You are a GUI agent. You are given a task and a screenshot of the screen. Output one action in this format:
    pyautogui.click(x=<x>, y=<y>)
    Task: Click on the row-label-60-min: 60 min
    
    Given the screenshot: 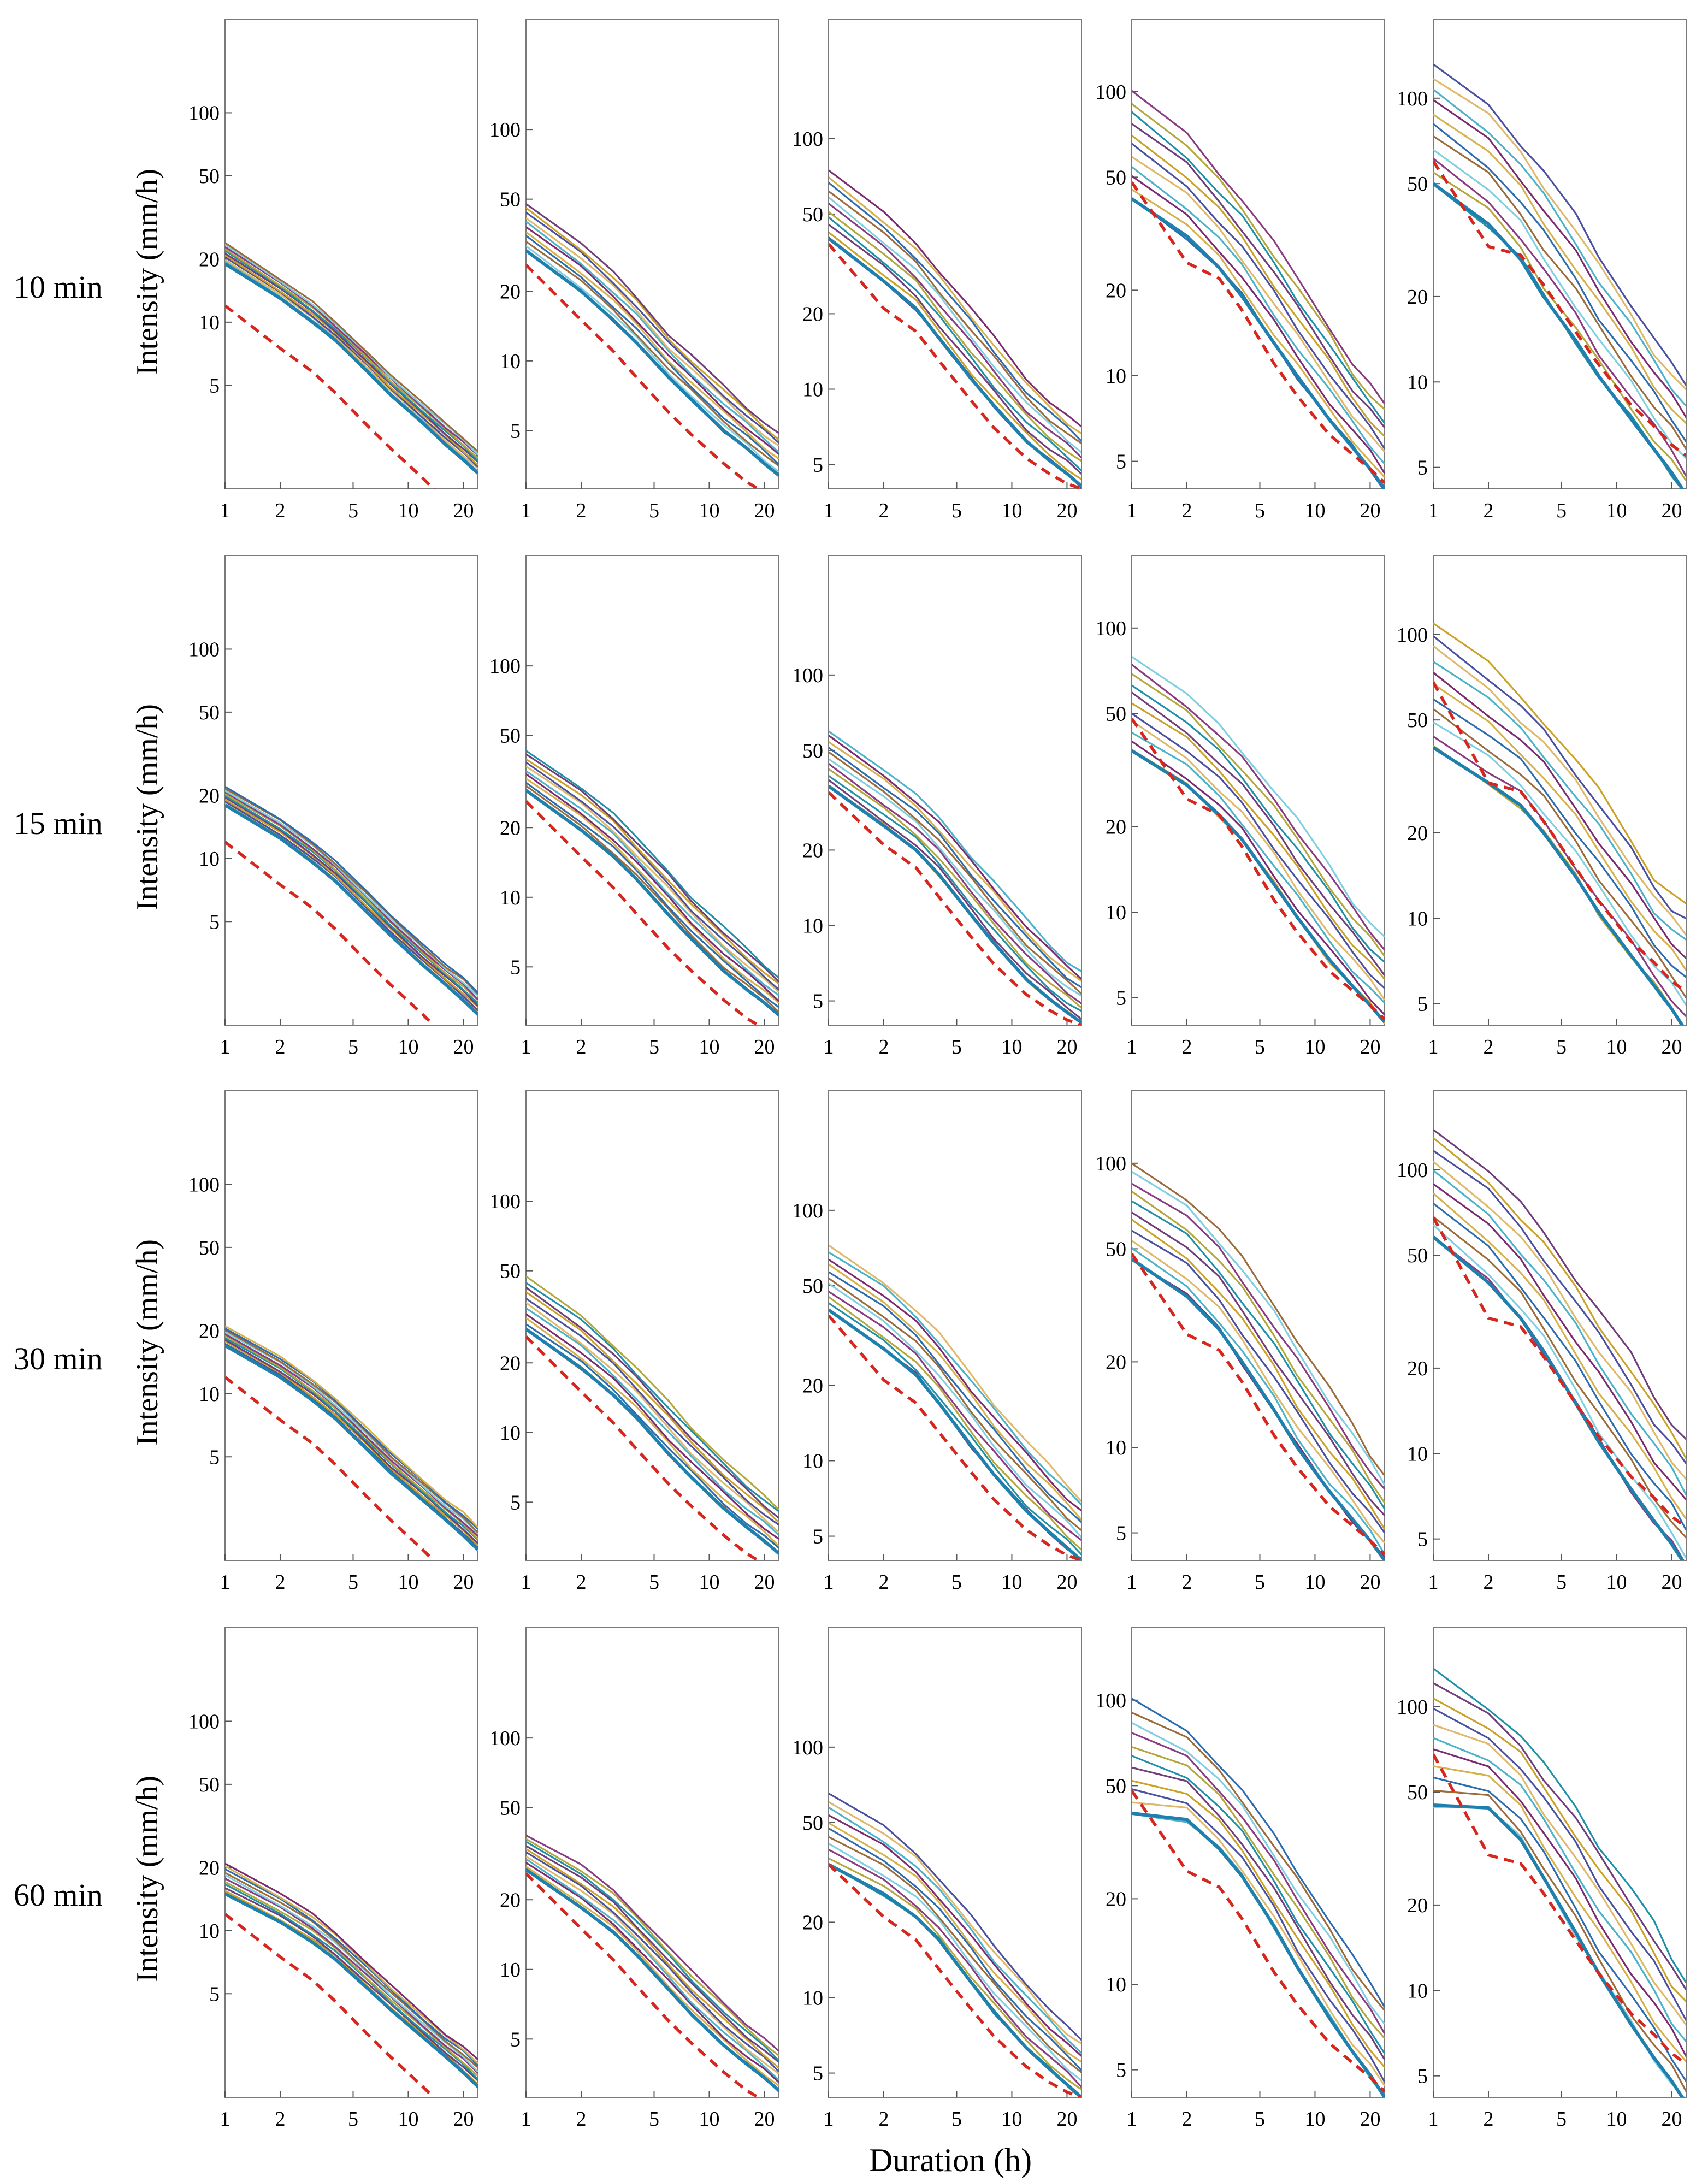 What is the action you would take?
    pyautogui.click(x=58, y=1895)
    